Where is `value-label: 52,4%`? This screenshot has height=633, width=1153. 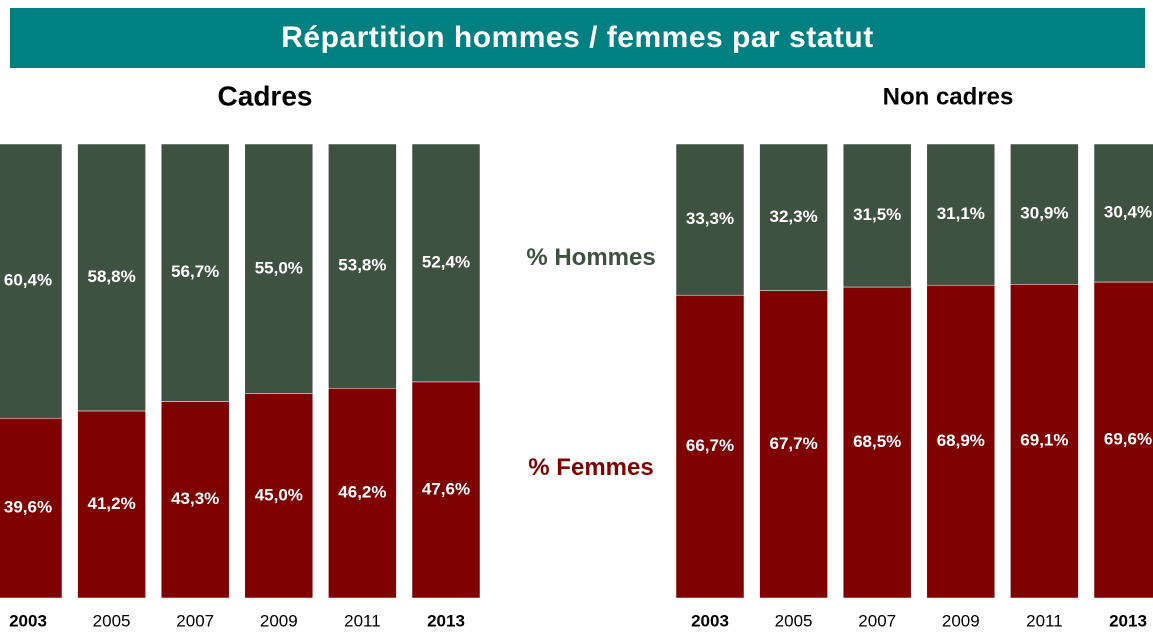 value-label: 52,4% is located at coordinates (446, 261).